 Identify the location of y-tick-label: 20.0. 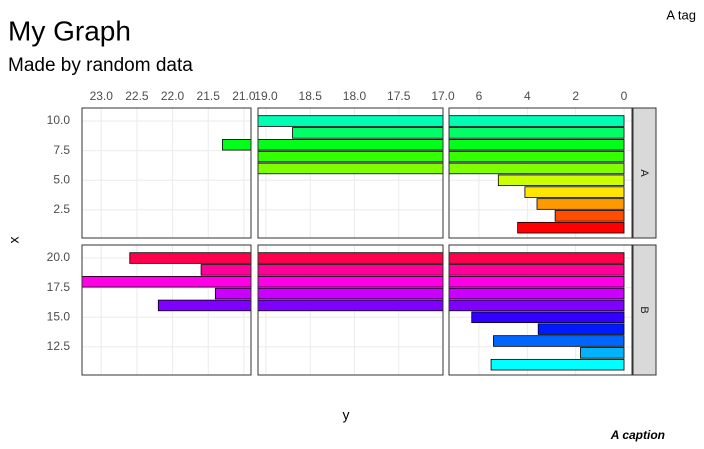
(59, 257).